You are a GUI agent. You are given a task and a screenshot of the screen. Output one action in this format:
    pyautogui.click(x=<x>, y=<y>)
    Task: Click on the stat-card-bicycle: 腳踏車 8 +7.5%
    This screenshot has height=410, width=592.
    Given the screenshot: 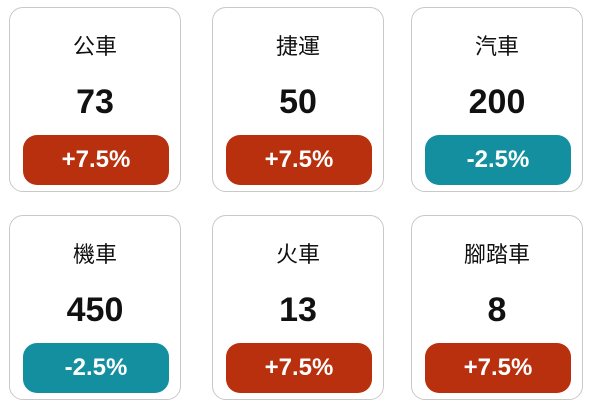 What is the action you would take?
    pyautogui.click(x=497, y=307)
    